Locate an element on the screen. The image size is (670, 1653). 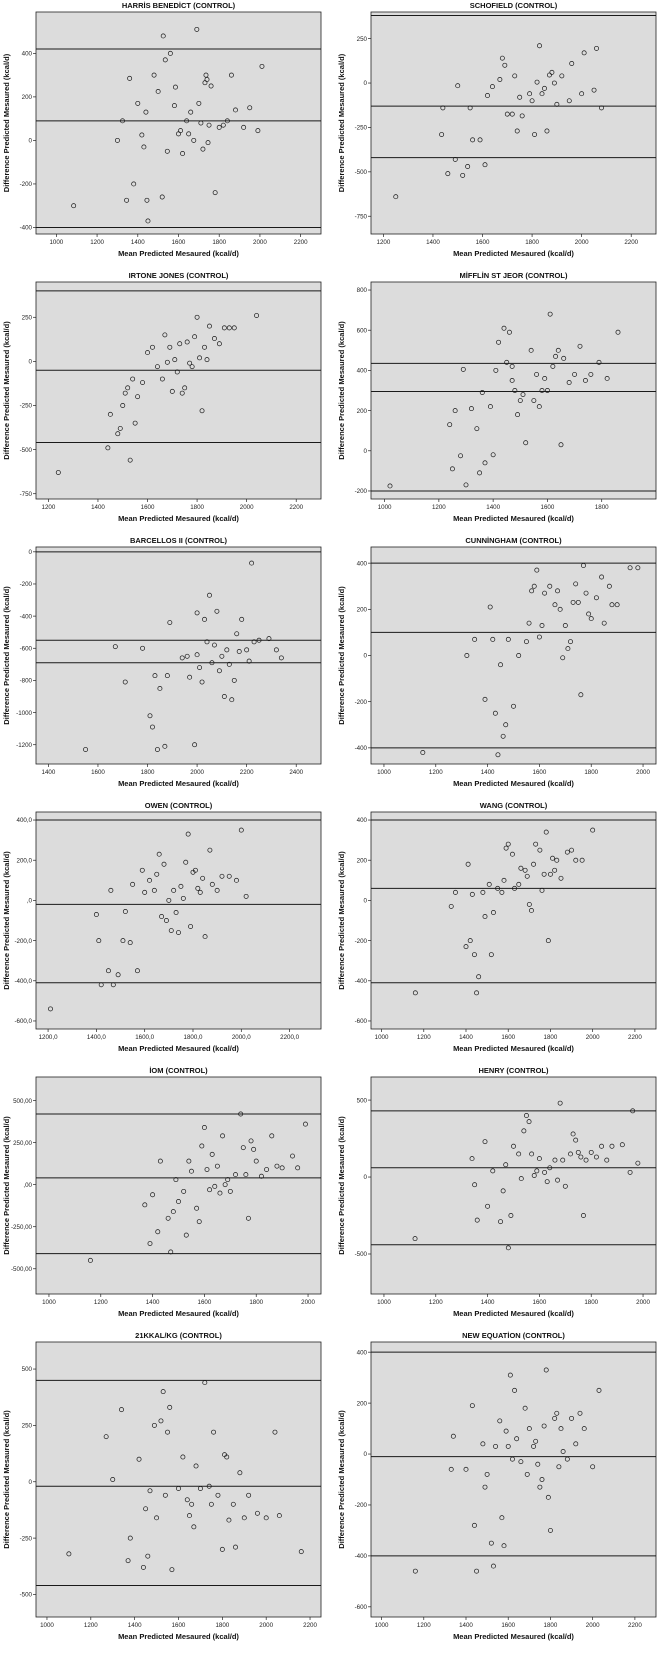
y-tick-label: -250 is located at coordinates (26, 406).